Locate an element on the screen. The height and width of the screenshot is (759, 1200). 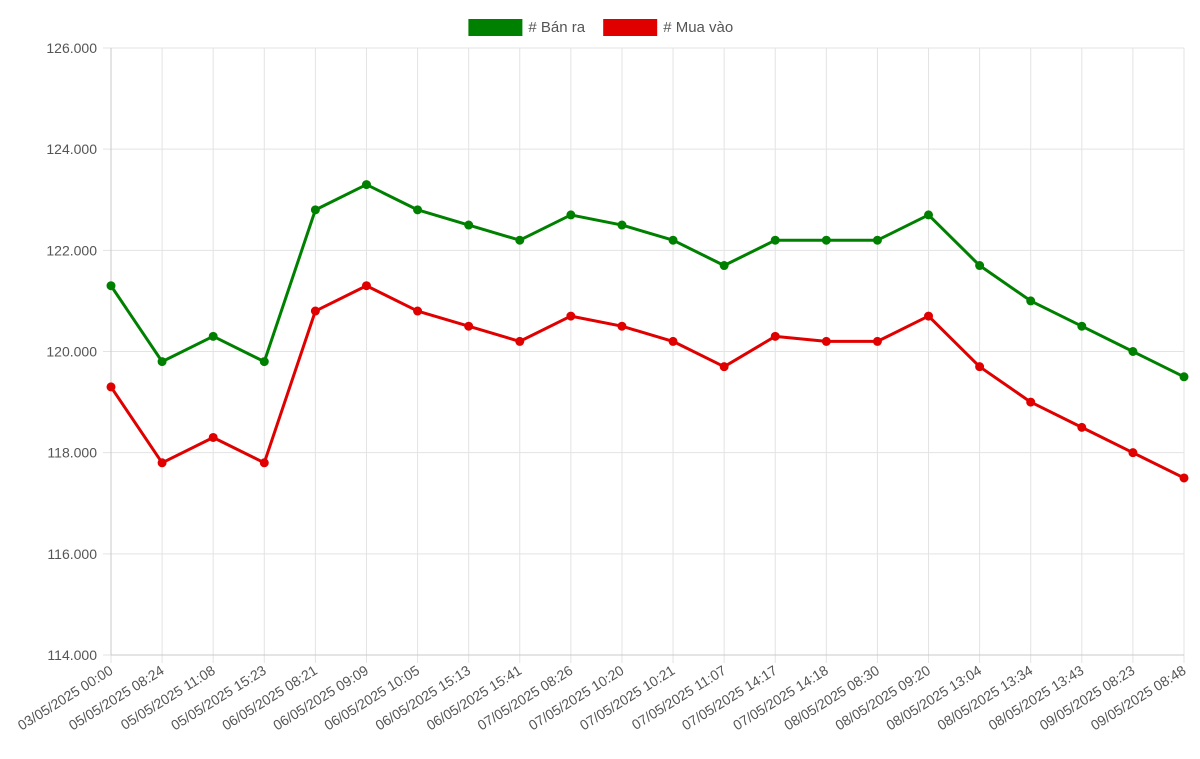
y-tick-label: 116.000 is located at coordinates (72, 554).